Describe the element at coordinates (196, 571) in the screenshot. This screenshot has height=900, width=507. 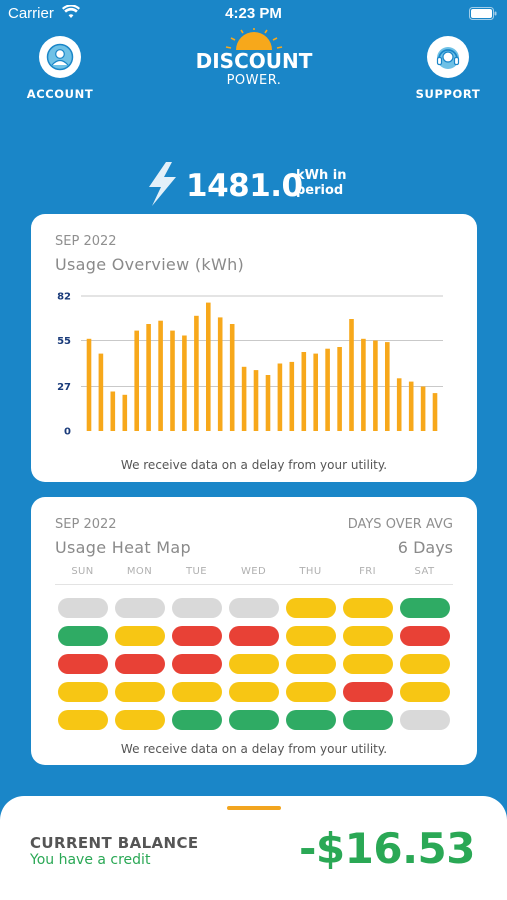
I see `day-header-tue: TUE` at that location.